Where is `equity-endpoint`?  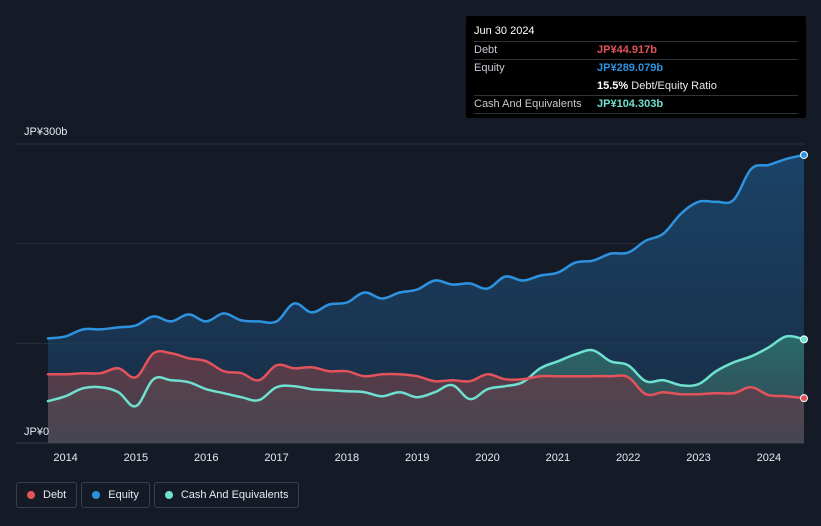 equity-endpoint is located at coordinates (804, 154).